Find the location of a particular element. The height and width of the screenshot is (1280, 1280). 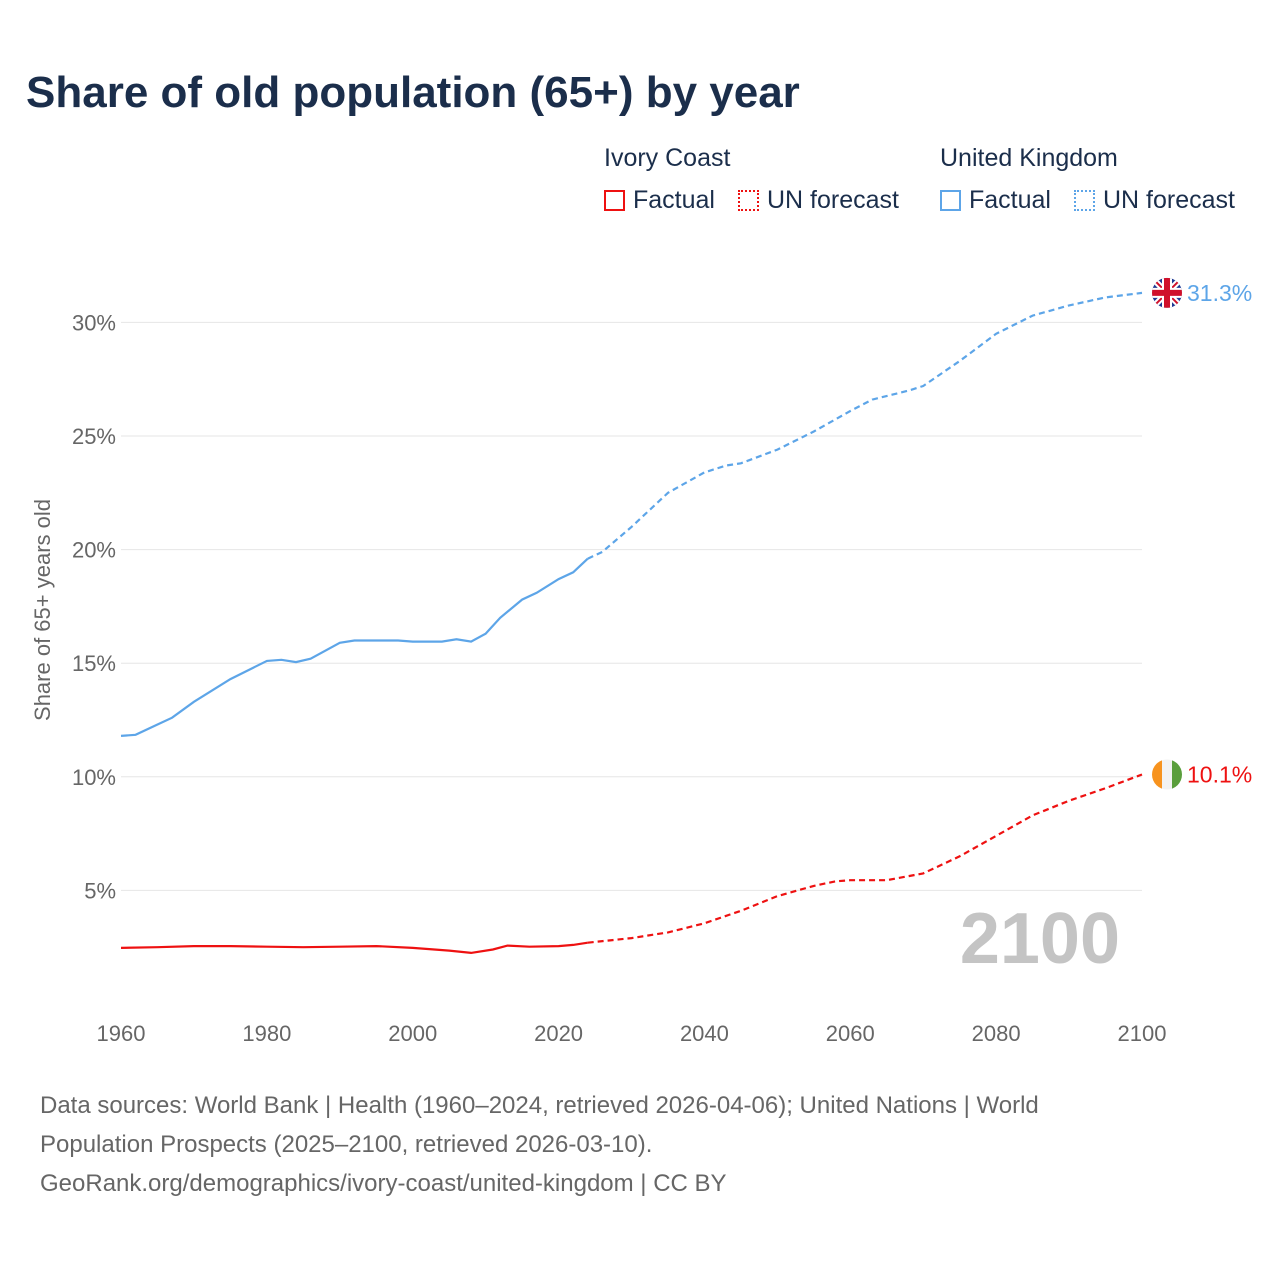

ivory-coast-flag-icon is located at coordinates (1167, 774).